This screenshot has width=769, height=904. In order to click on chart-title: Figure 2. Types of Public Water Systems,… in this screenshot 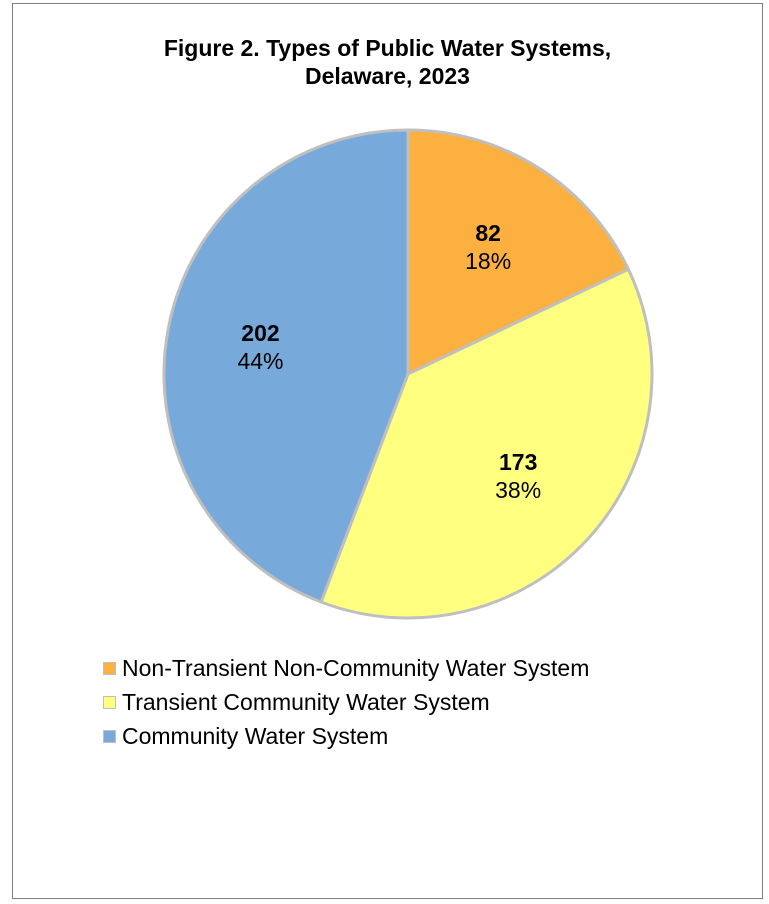, I will do `click(387, 62)`.